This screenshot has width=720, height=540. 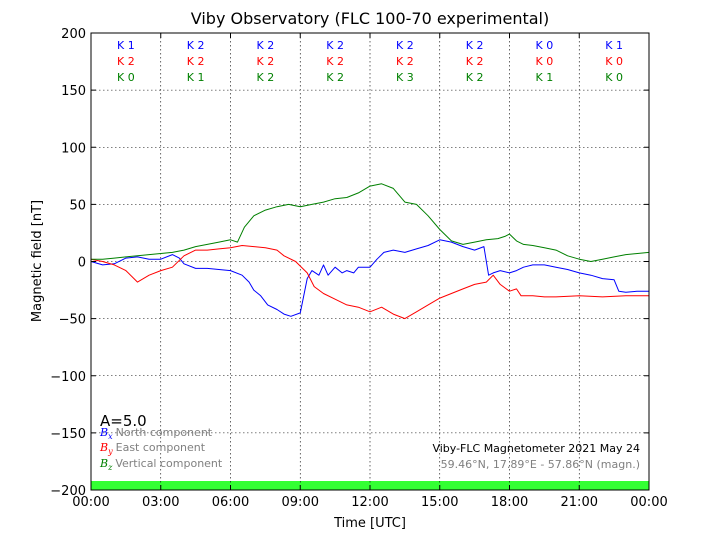 What do you see at coordinates (103, 447) in the screenshot?
I see `legend-symbol-east: B` at bounding box center [103, 447].